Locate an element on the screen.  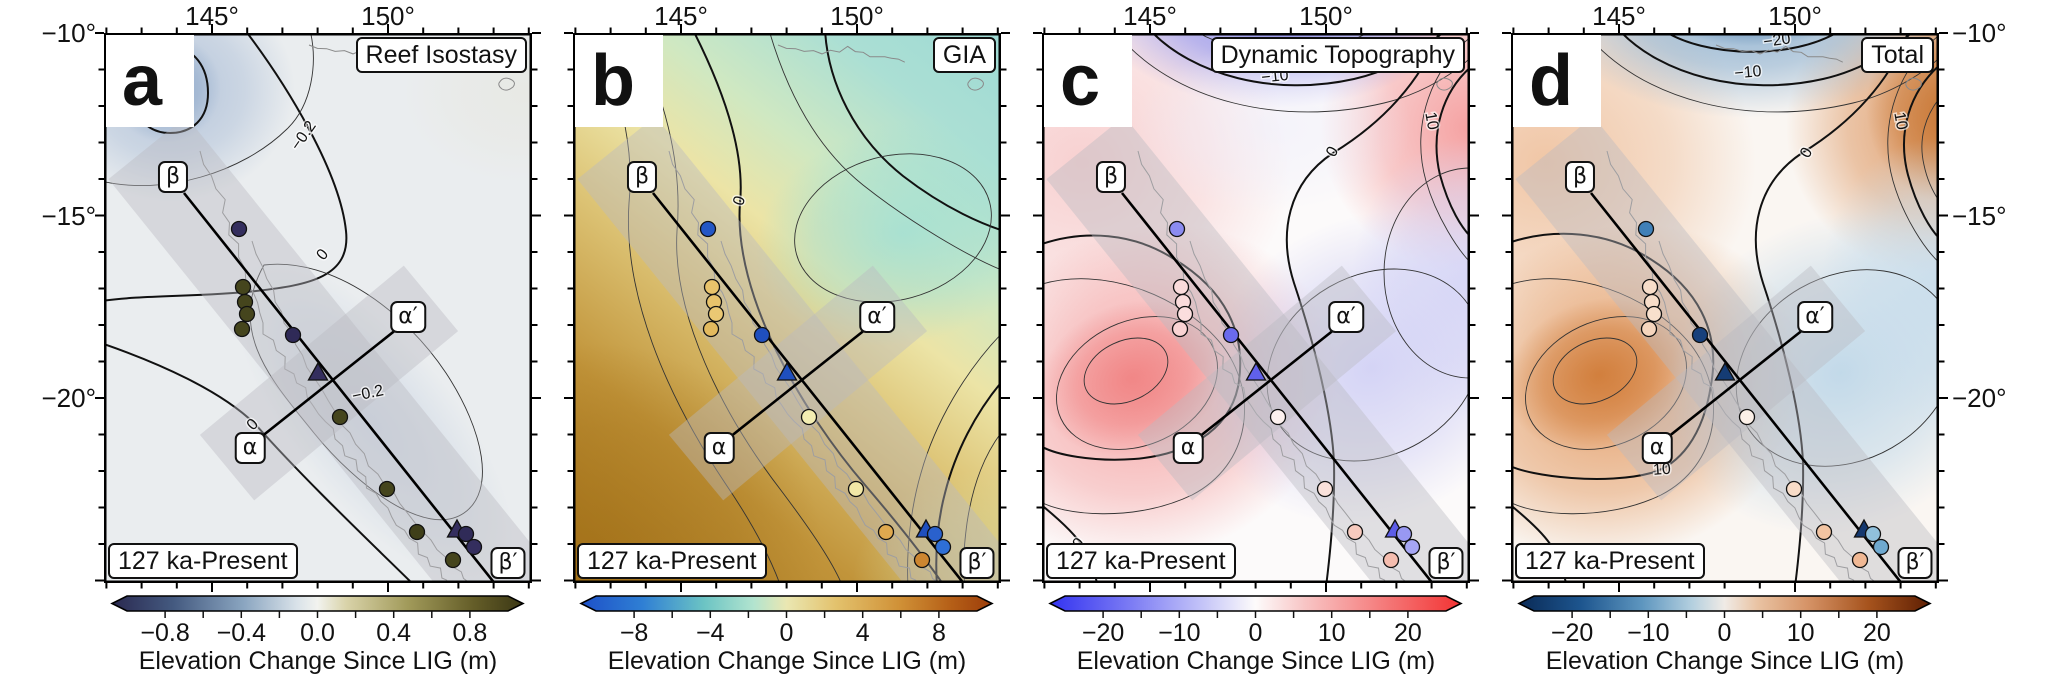
panel-letter: c is located at coordinates (1088, 81).